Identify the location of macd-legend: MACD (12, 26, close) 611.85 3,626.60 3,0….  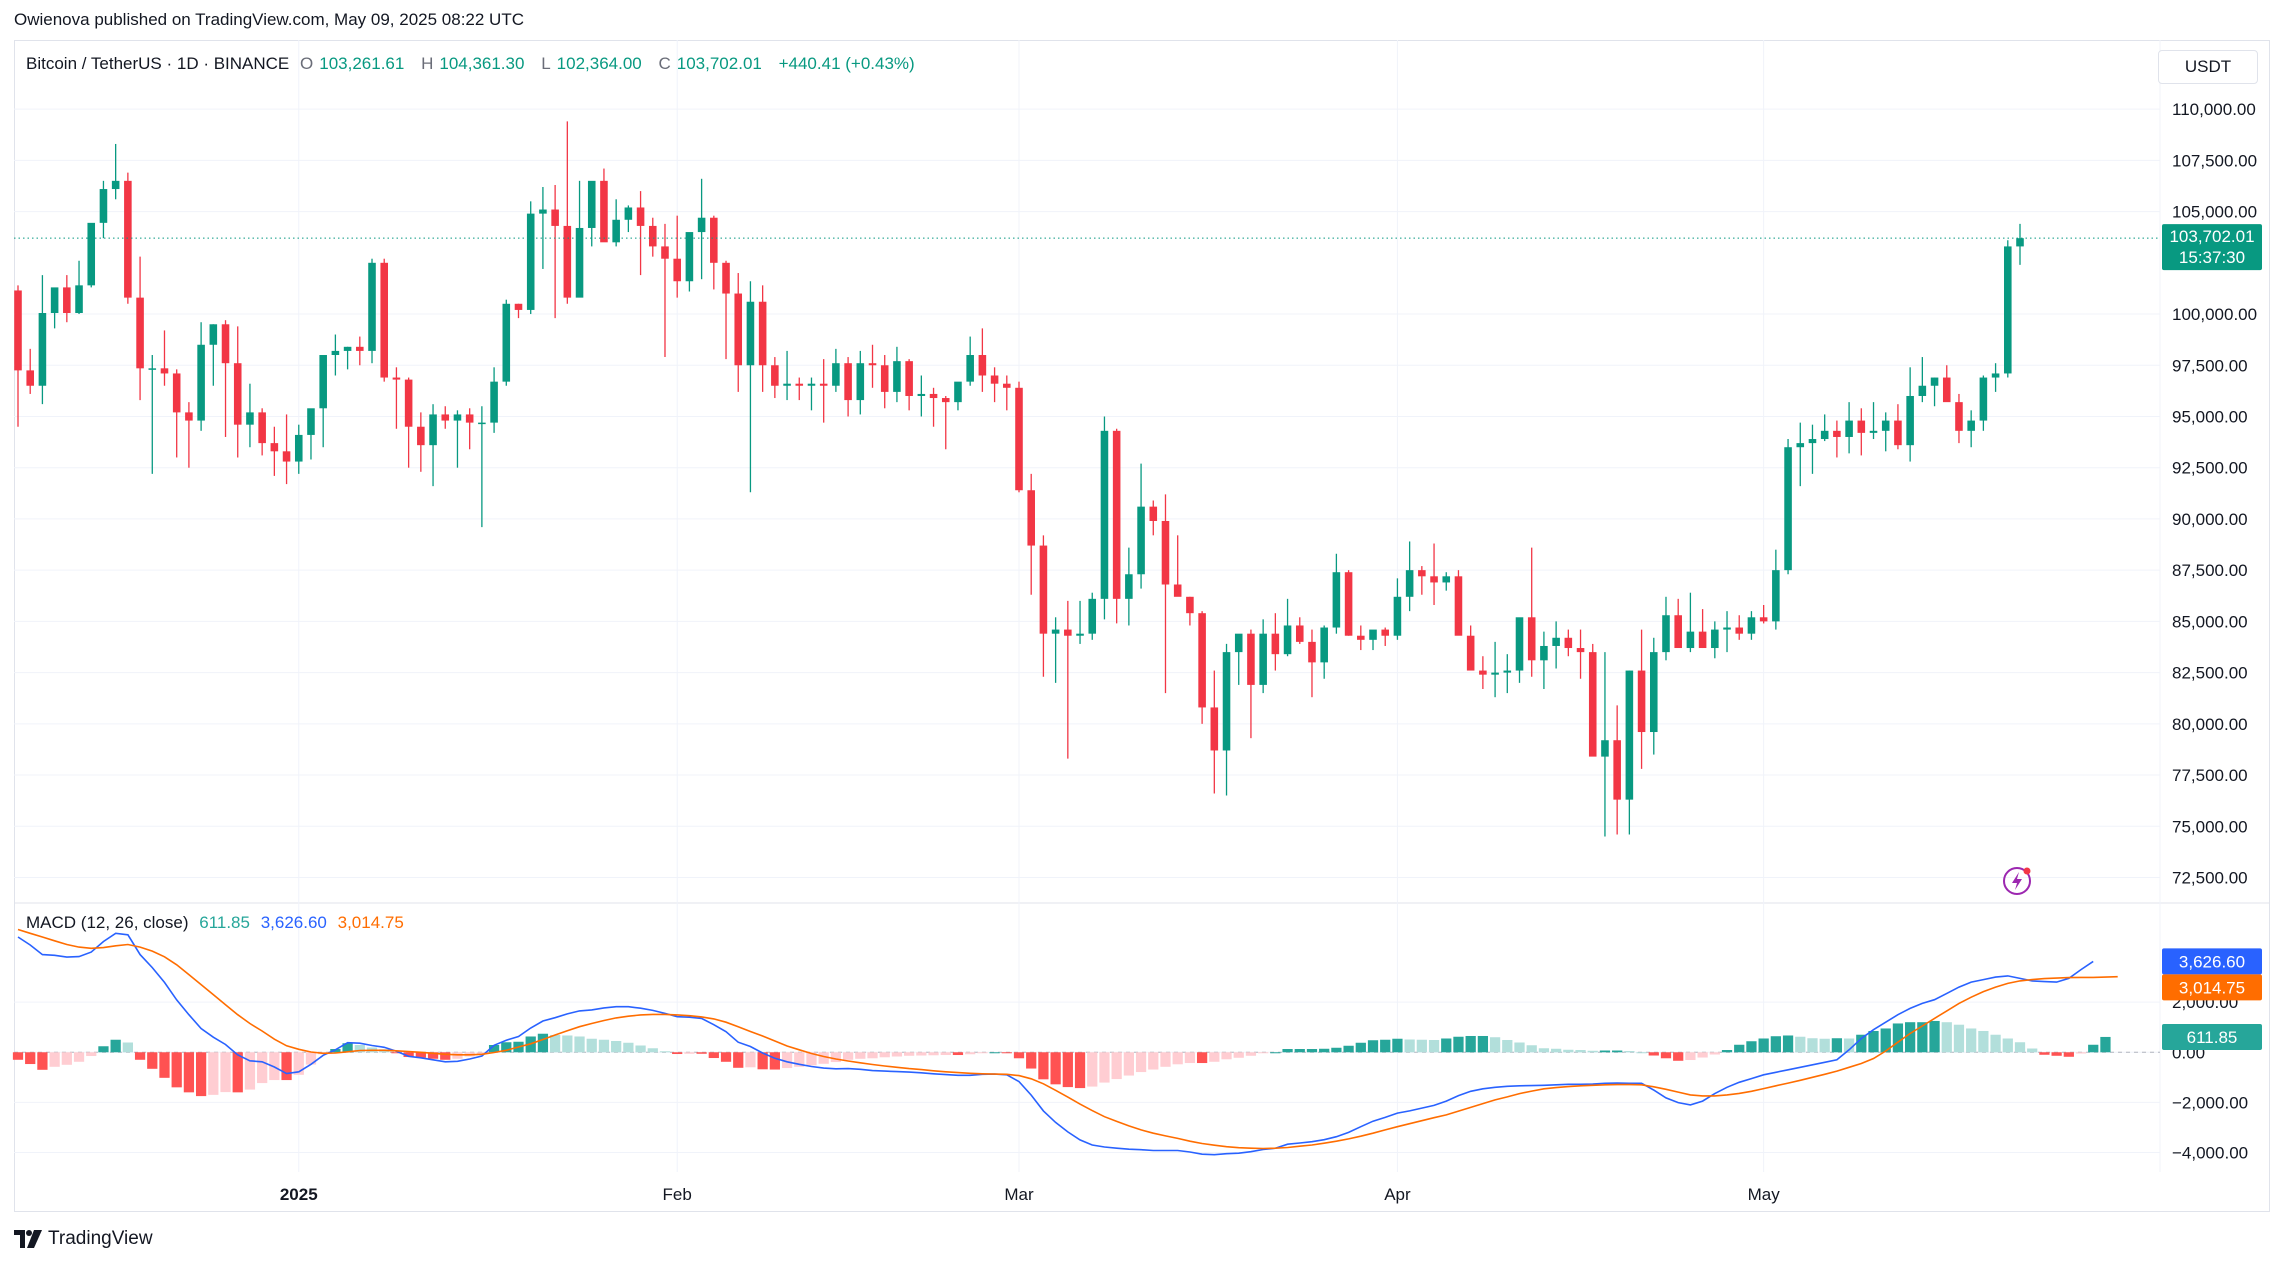
(218, 923).